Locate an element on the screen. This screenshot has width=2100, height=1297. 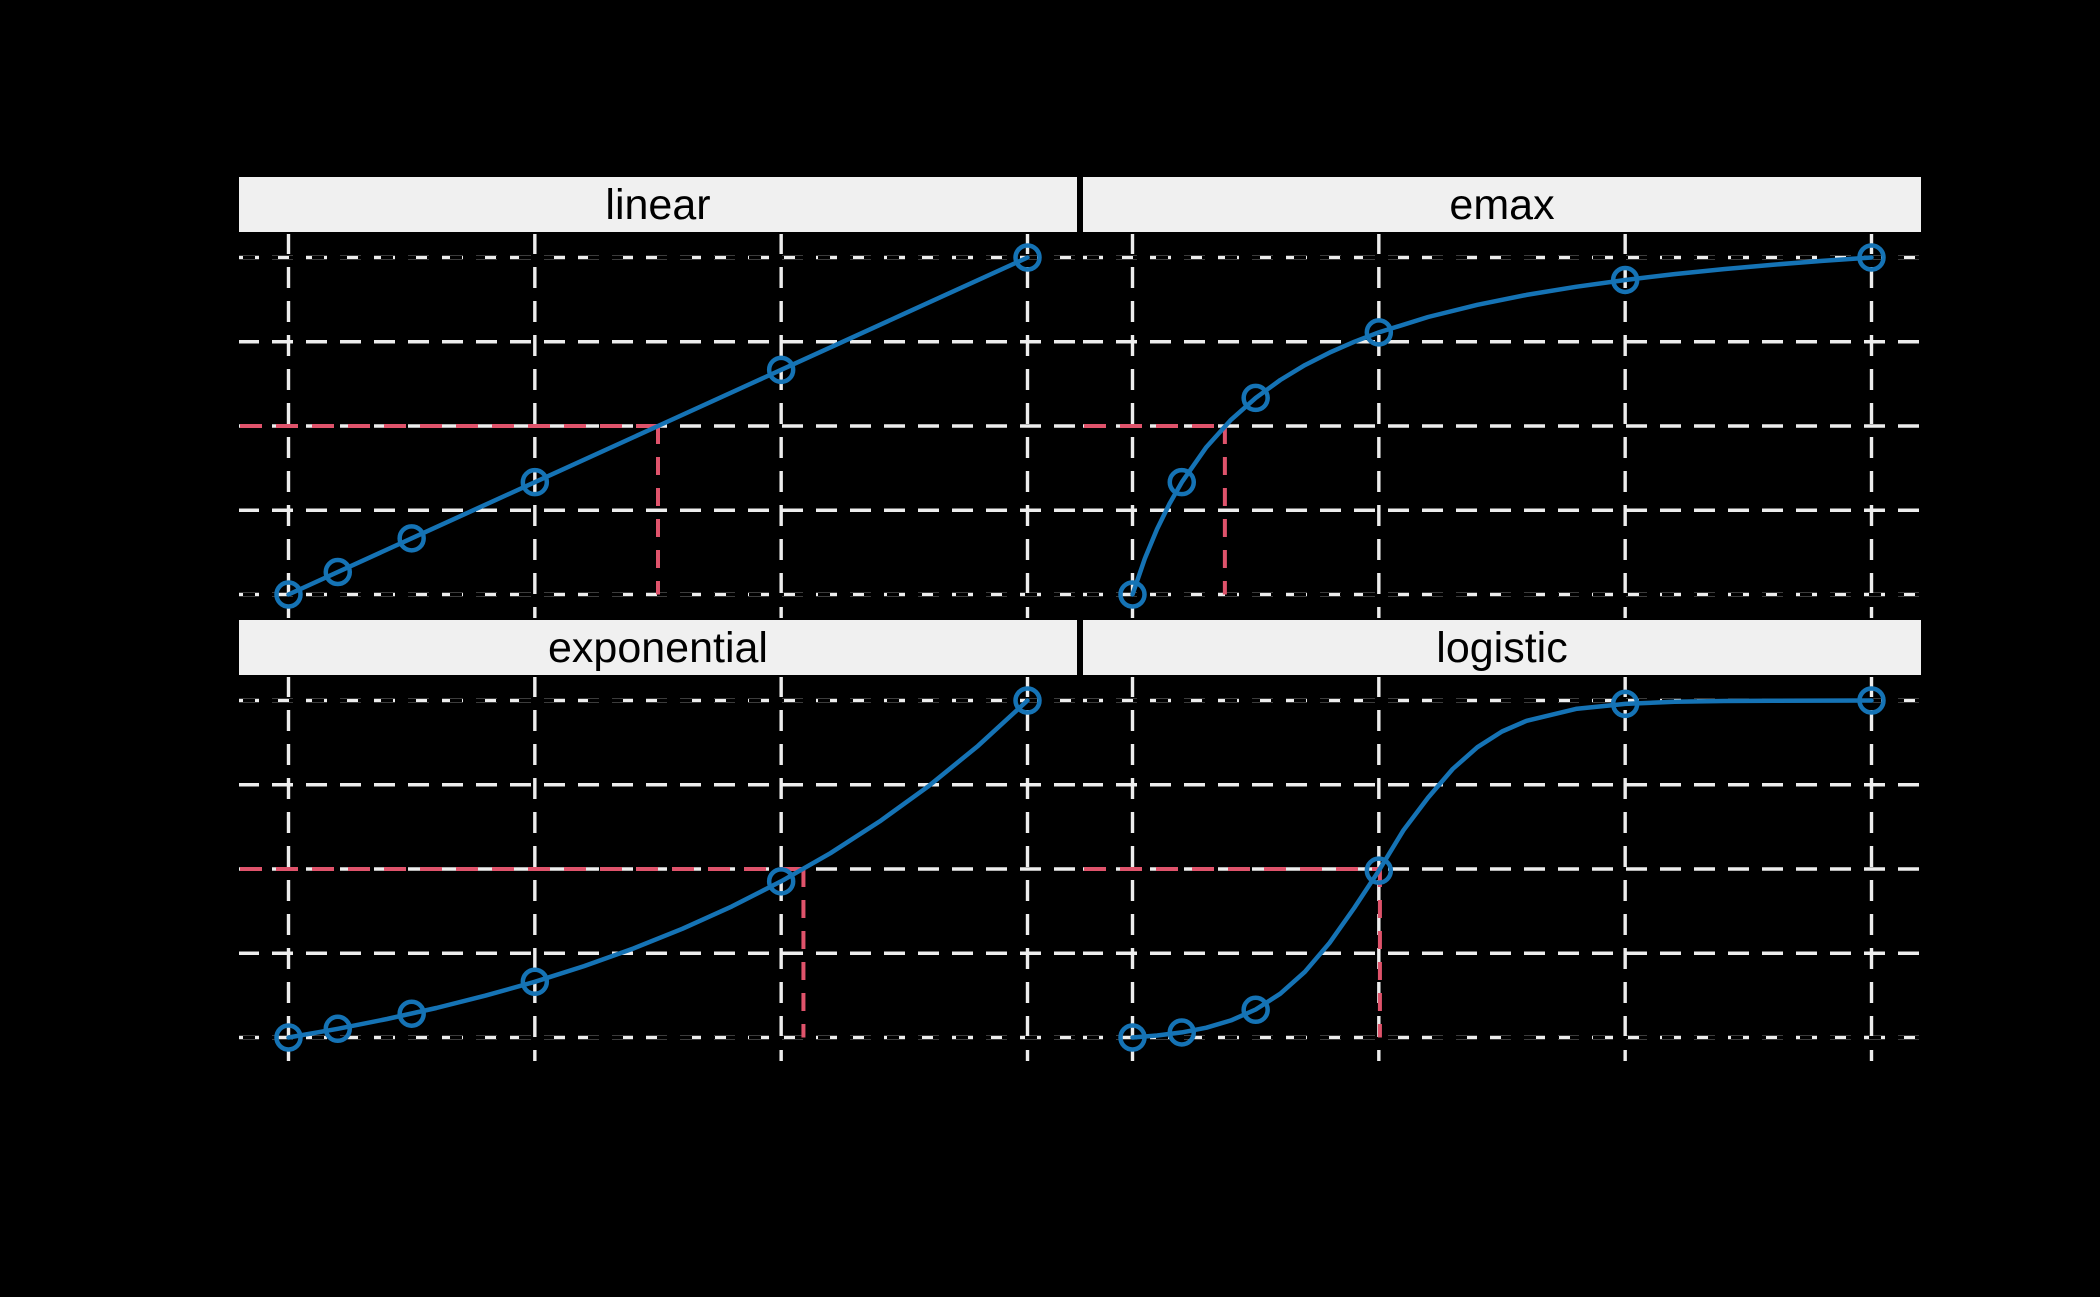
strip-emax-label: emax is located at coordinates (1502, 205).